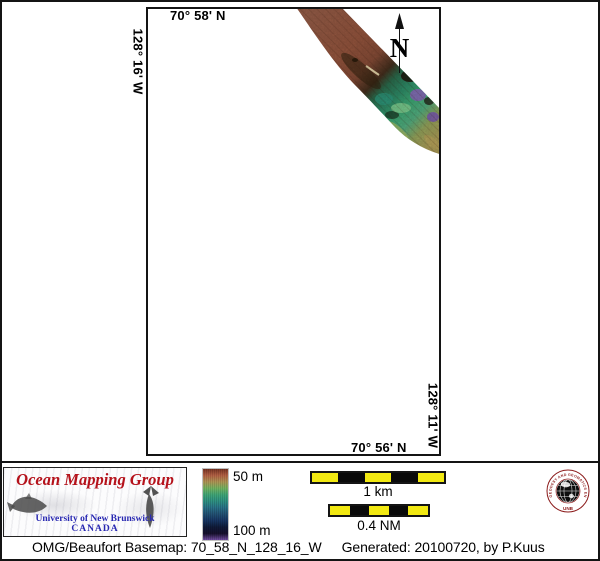  What do you see at coordinates (198, 15) in the screenshot?
I see `latitude-label-top: 70° 58' N` at bounding box center [198, 15].